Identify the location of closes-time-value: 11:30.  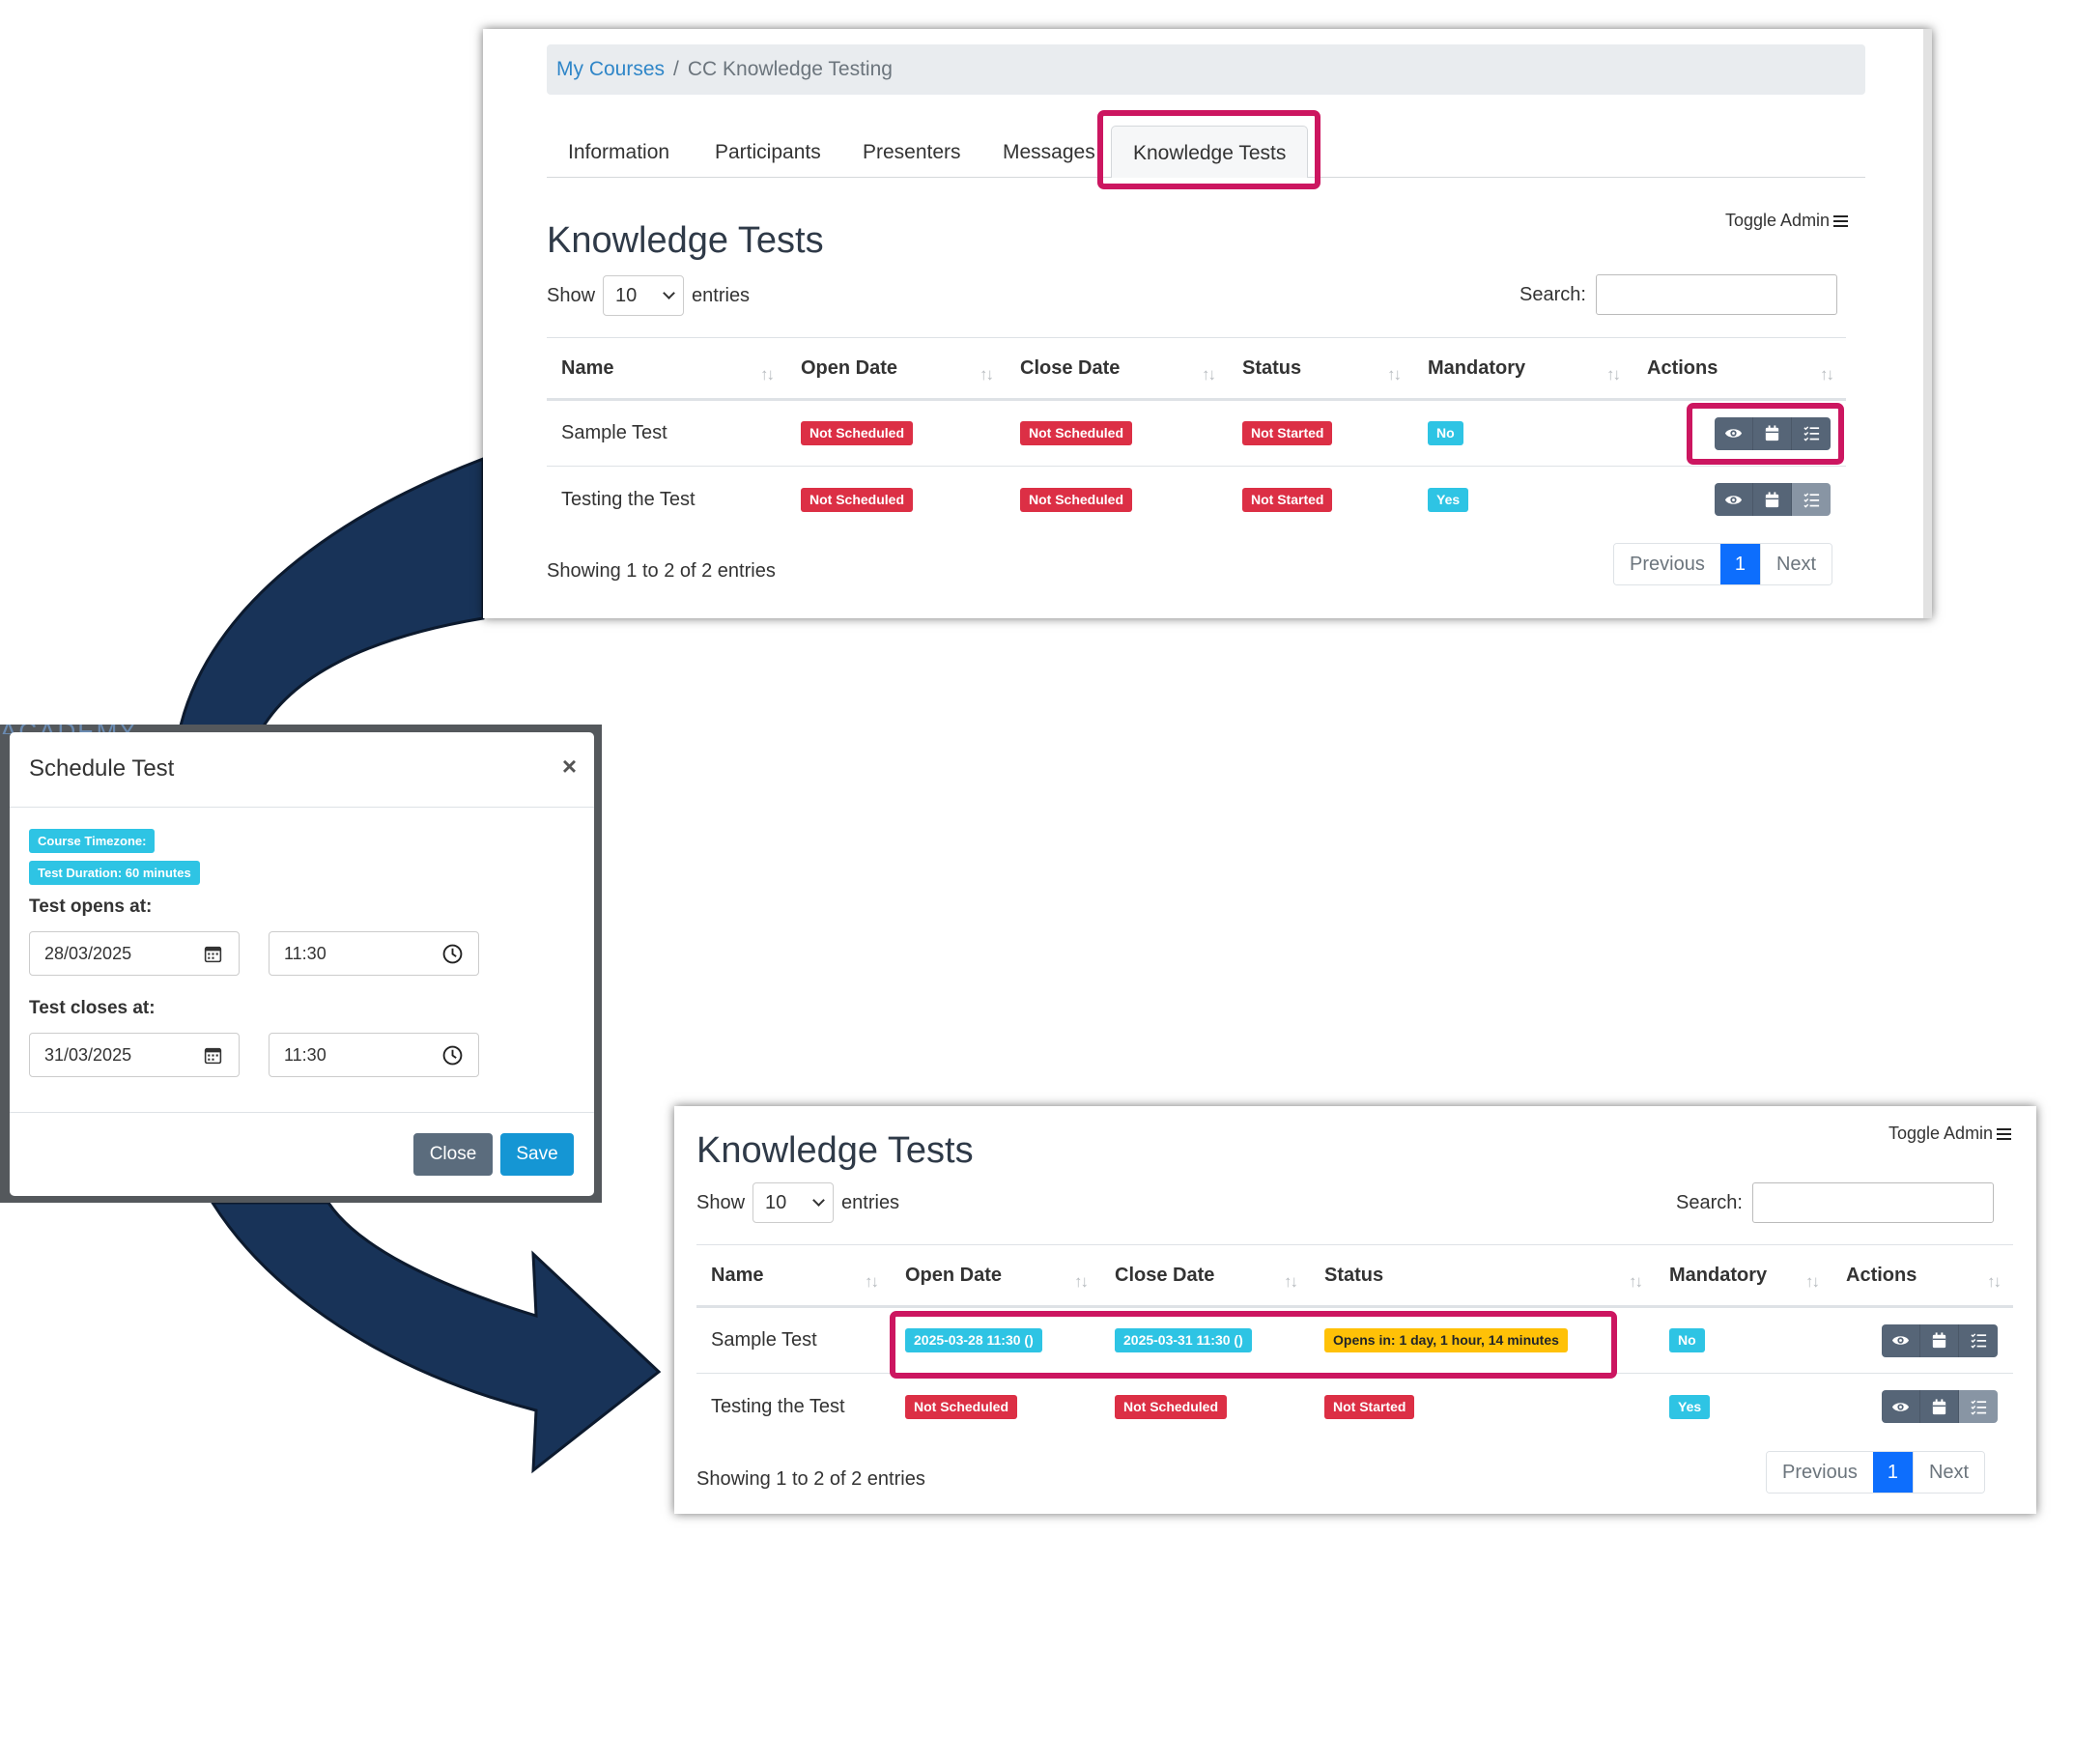
(305, 1055).